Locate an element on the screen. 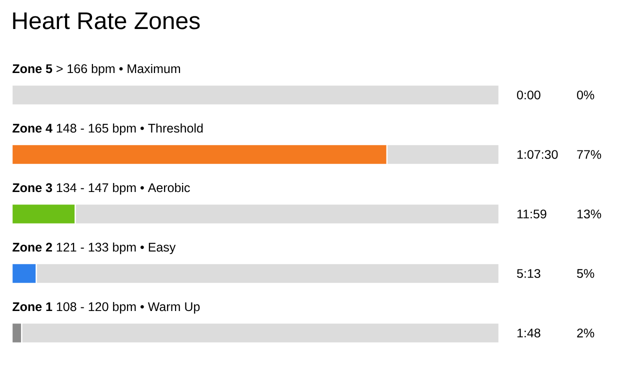 This screenshot has height=365, width=626. text: 2% is located at coordinates (585, 333).